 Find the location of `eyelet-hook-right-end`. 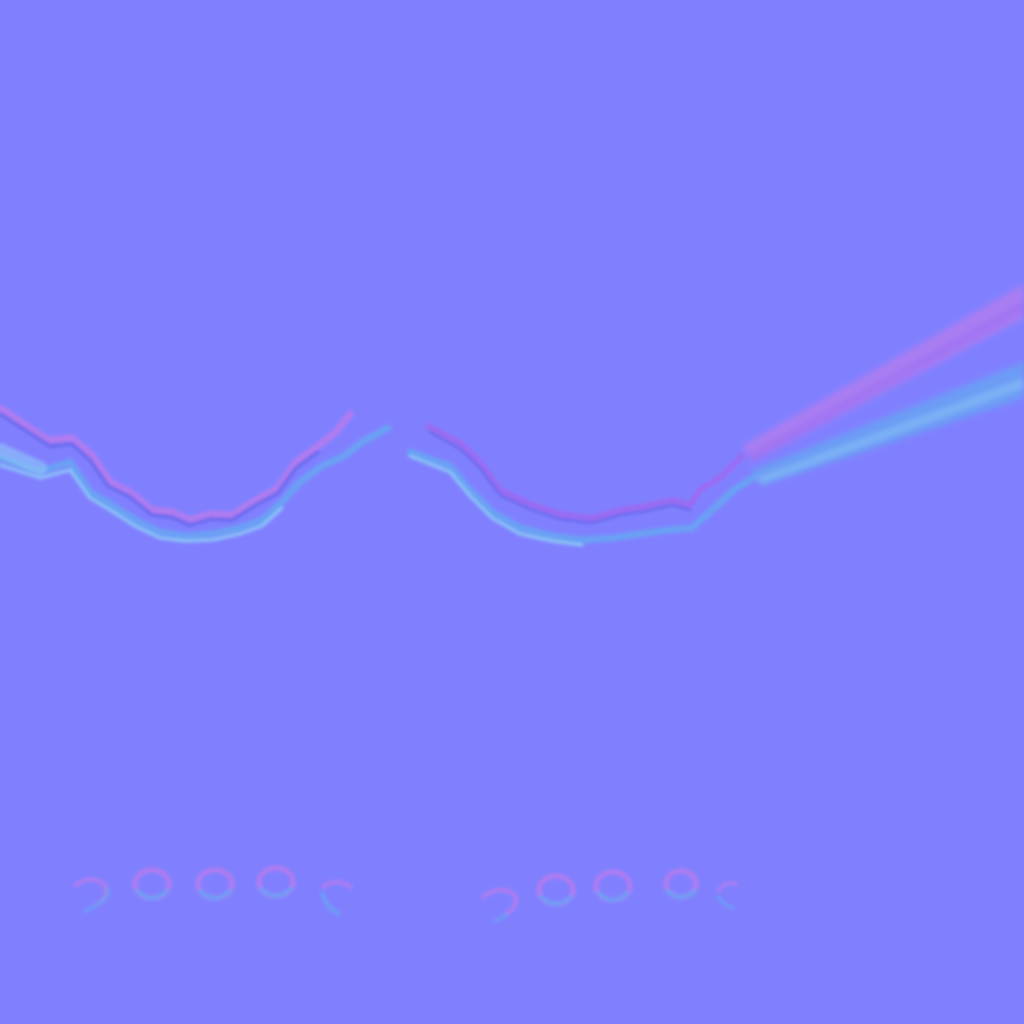

eyelet-hook-right-end is located at coordinates (727, 895).